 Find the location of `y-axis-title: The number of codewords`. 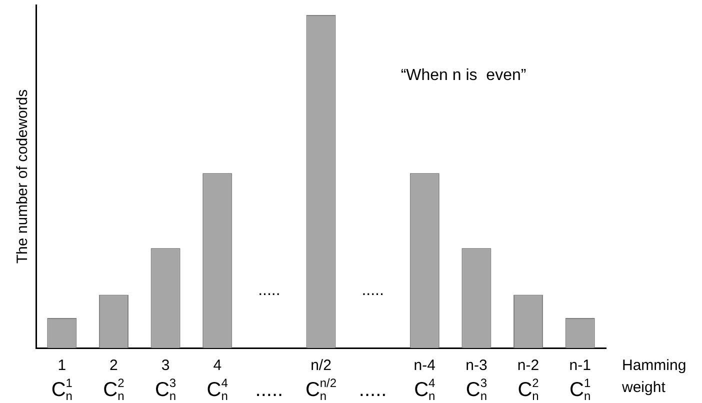

y-axis-title: The number of codewords is located at coordinates (23, 176).